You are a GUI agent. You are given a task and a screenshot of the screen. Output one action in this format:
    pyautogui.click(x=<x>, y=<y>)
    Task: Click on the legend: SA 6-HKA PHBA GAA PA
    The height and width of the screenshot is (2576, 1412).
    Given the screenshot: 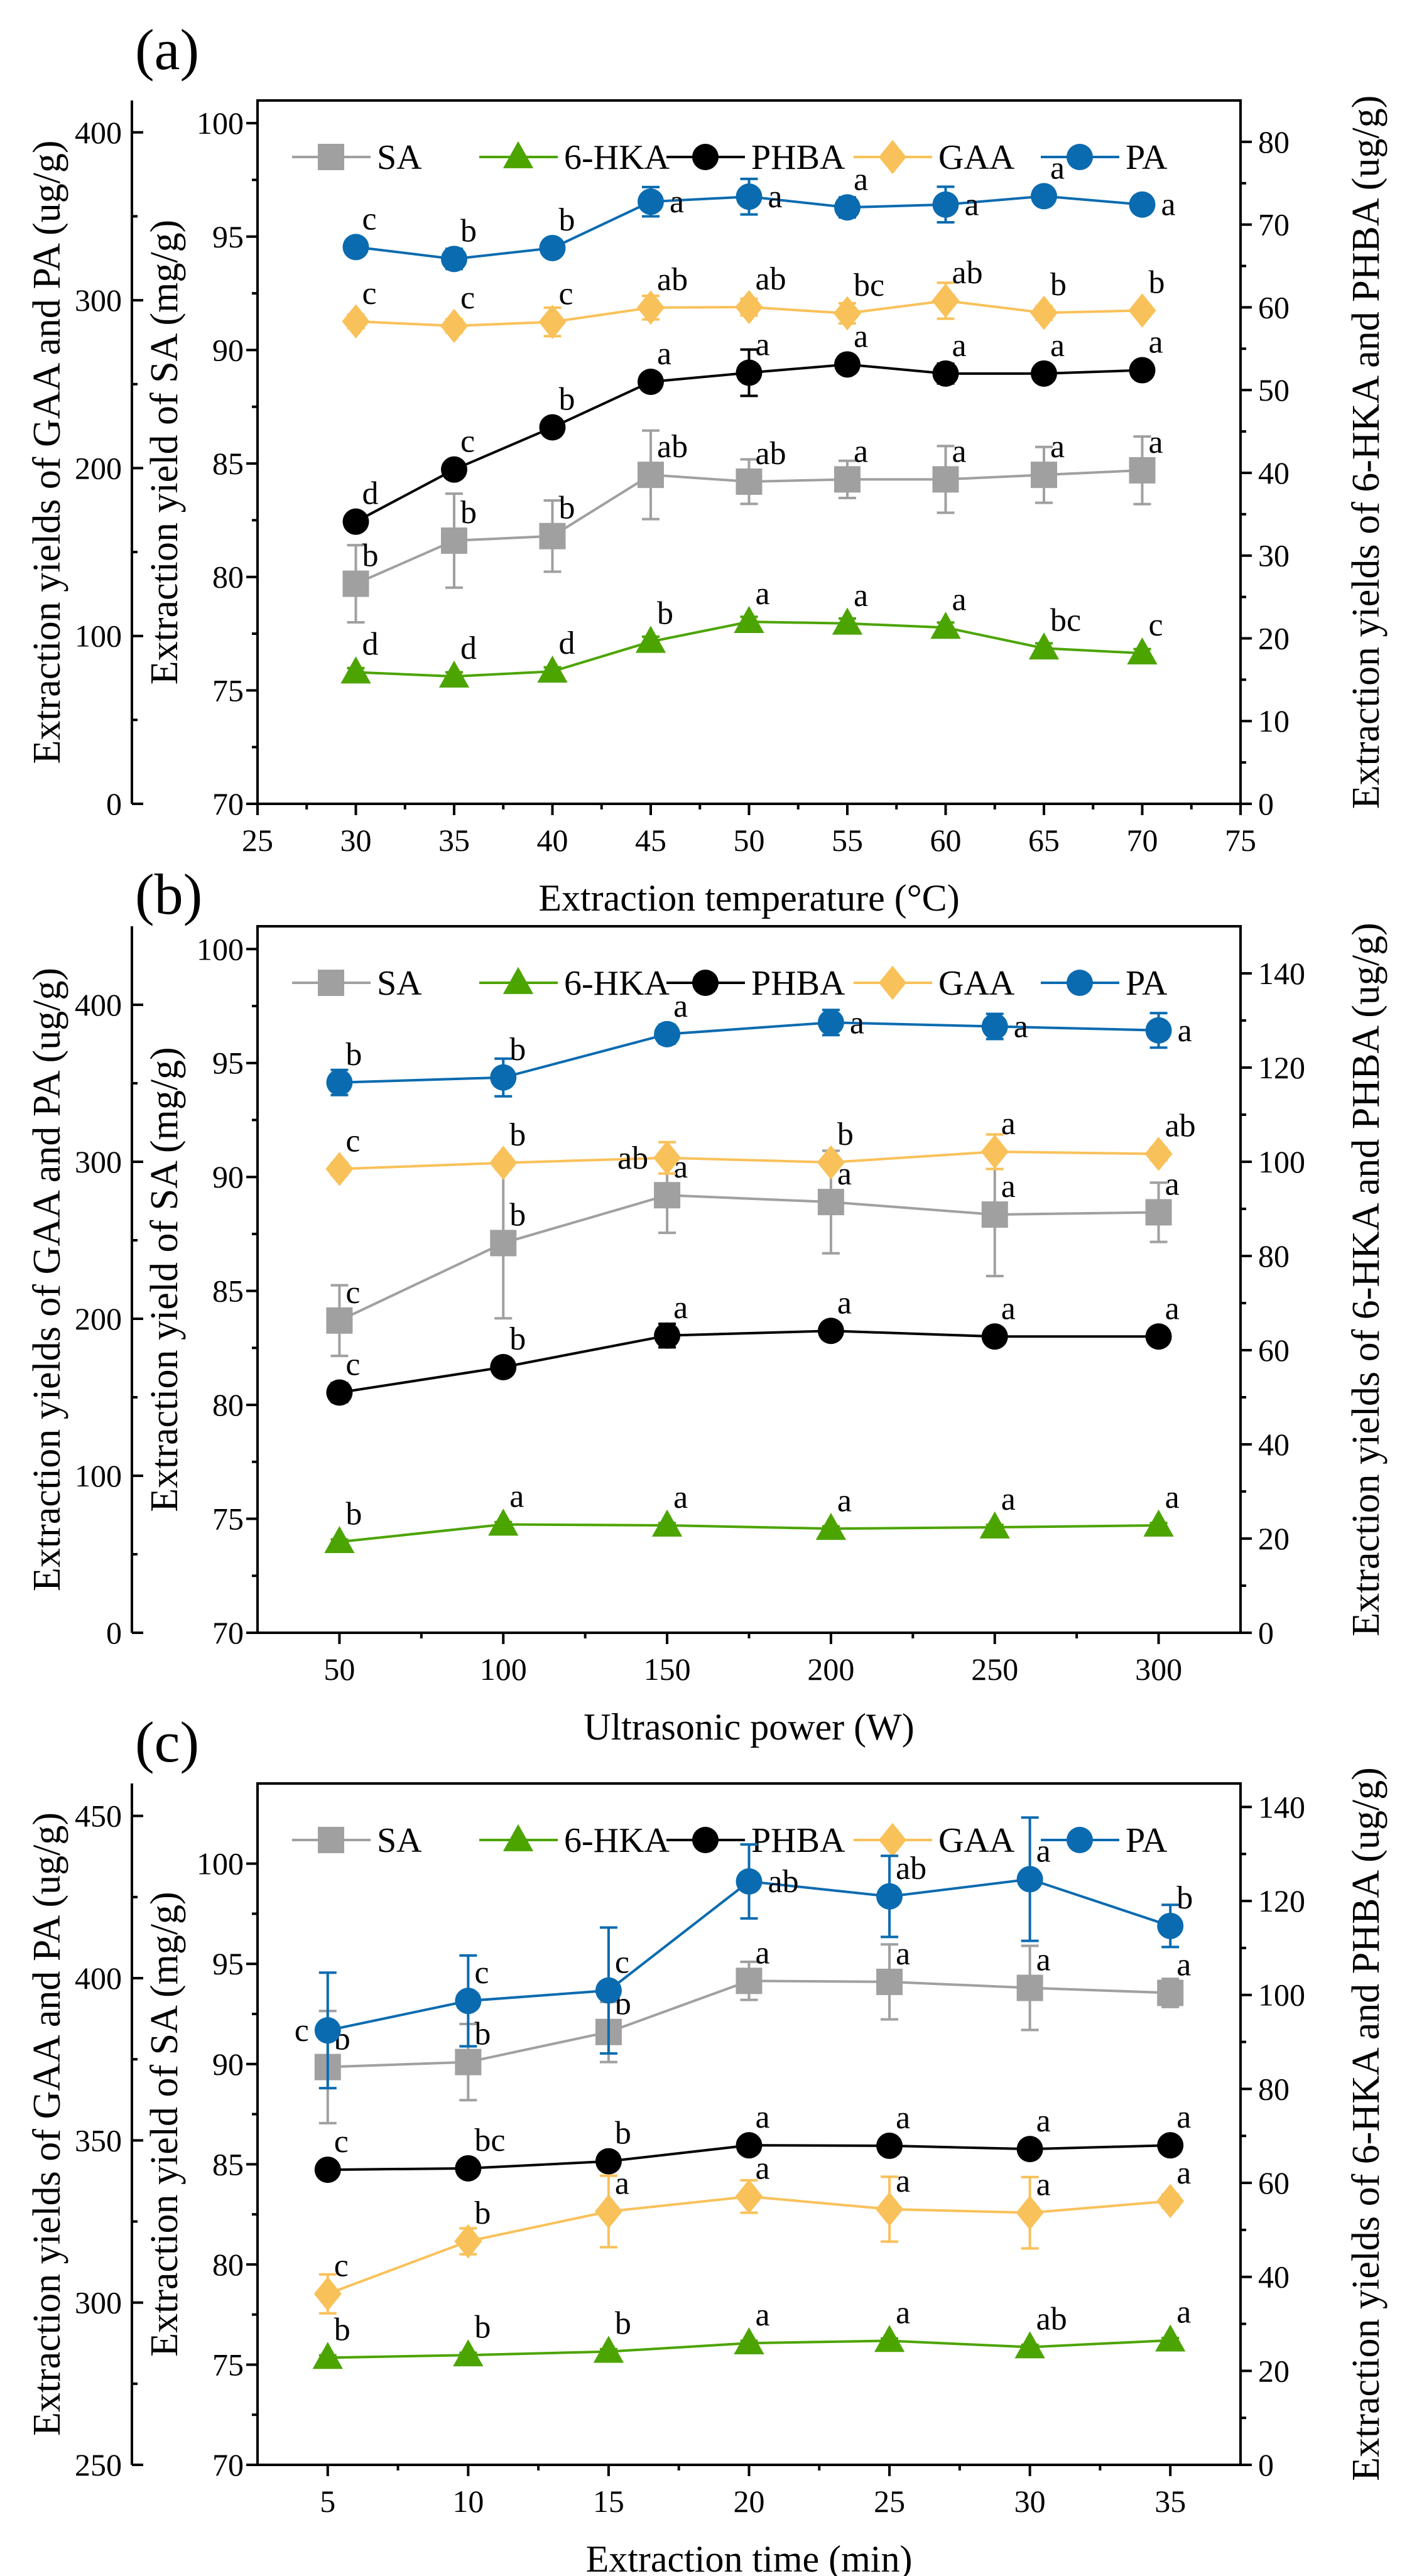 What is the action you would take?
    pyautogui.click(x=730, y=1840)
    